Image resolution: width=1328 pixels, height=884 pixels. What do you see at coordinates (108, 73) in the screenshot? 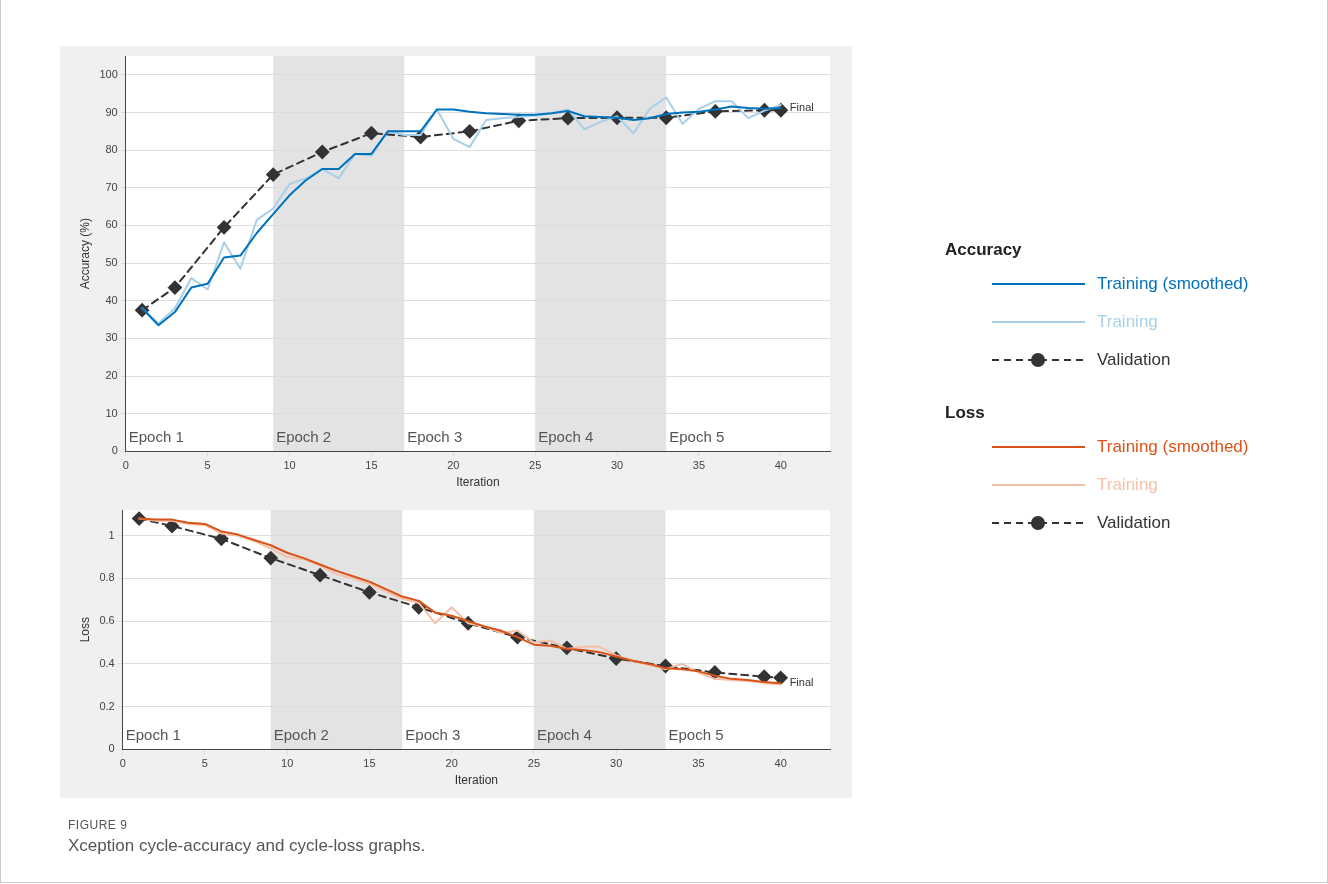
I see `y-tick-label: 100` at bounding box center [108, 73].